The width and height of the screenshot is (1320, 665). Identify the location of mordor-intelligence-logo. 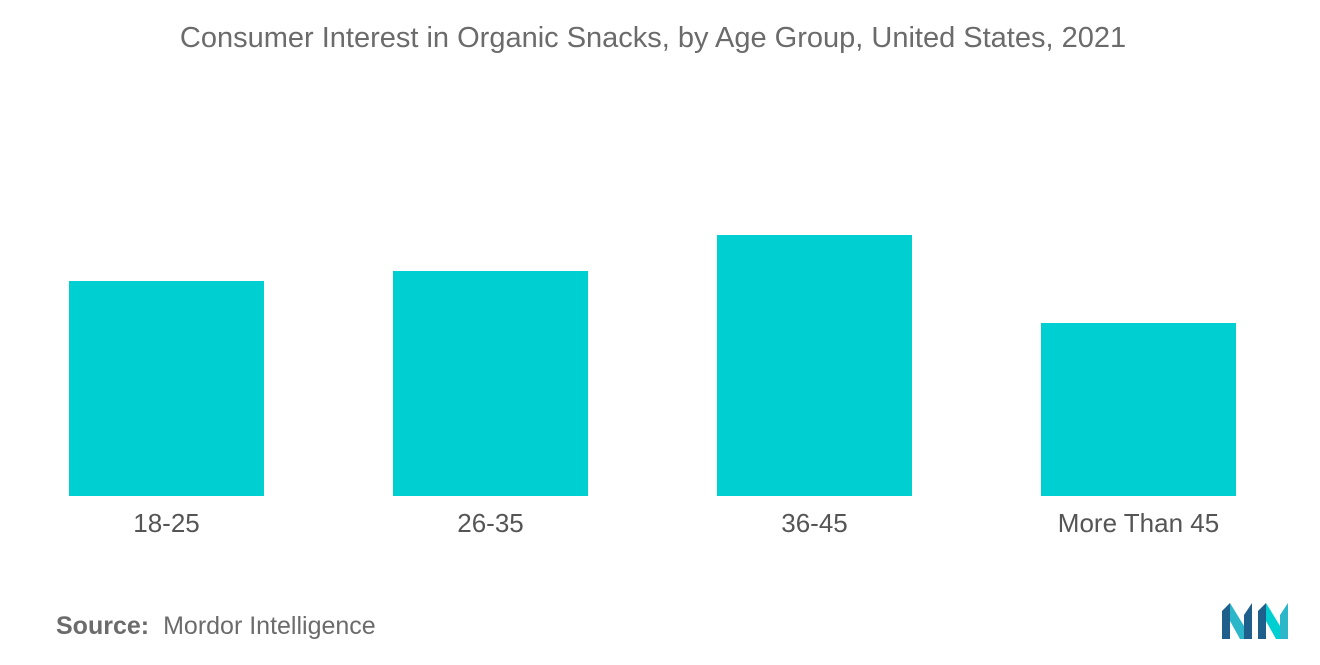
(1255, 621).